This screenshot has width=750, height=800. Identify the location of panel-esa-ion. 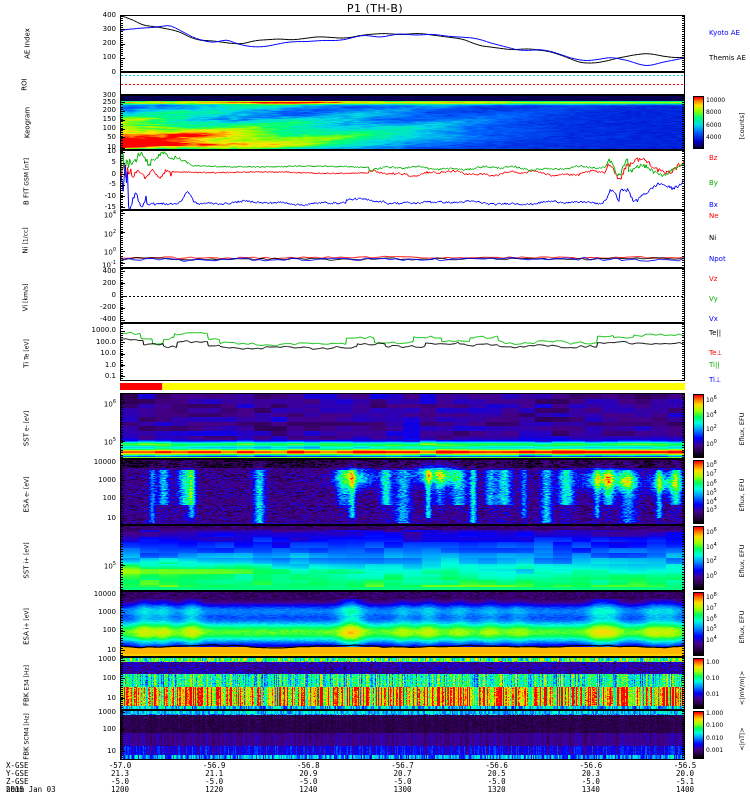
(402, 624).